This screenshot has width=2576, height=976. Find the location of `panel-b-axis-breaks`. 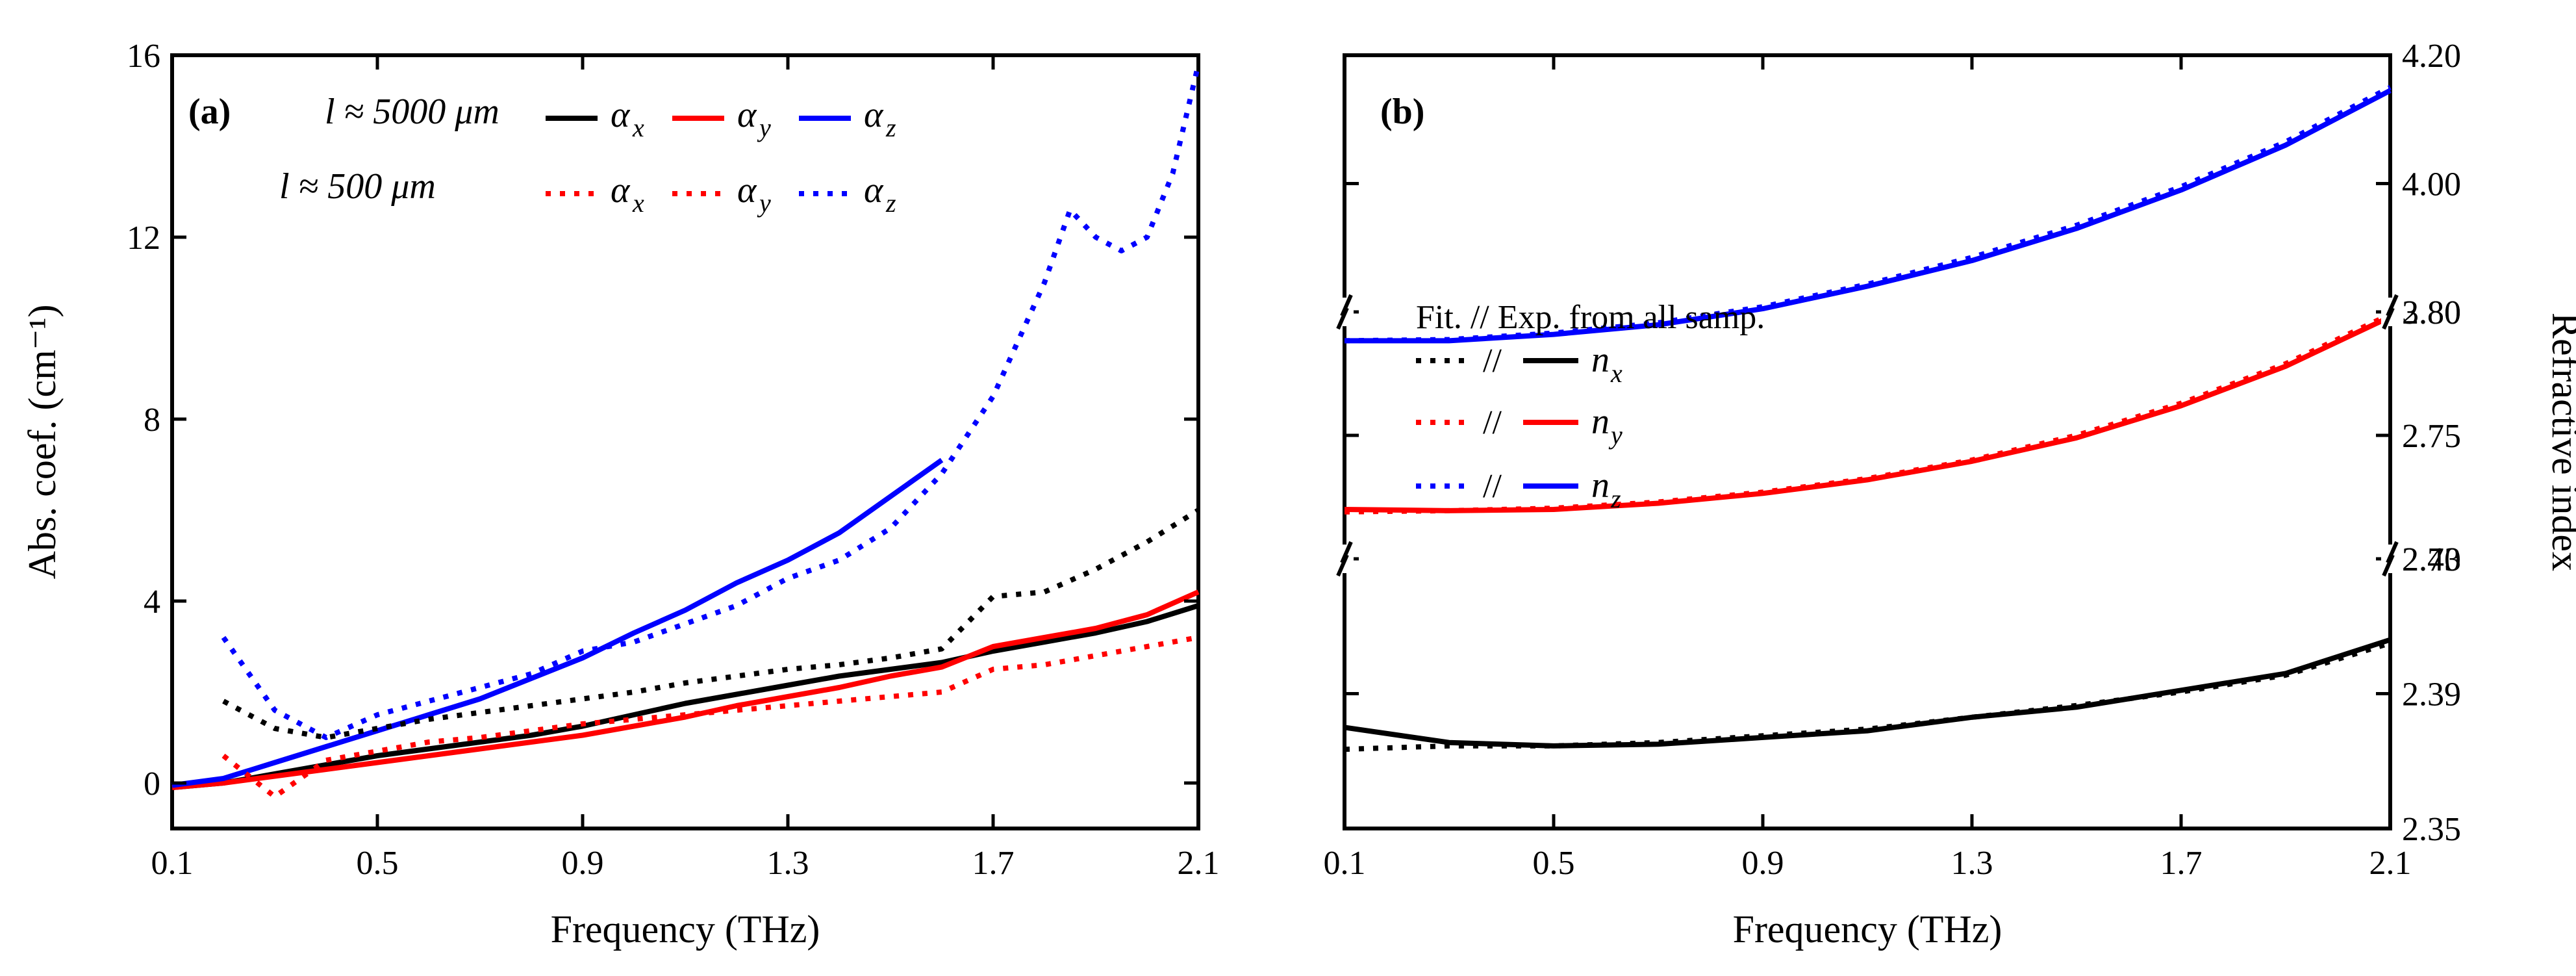

panel-b-axis-breaks is located at coordinates (1867, 436).